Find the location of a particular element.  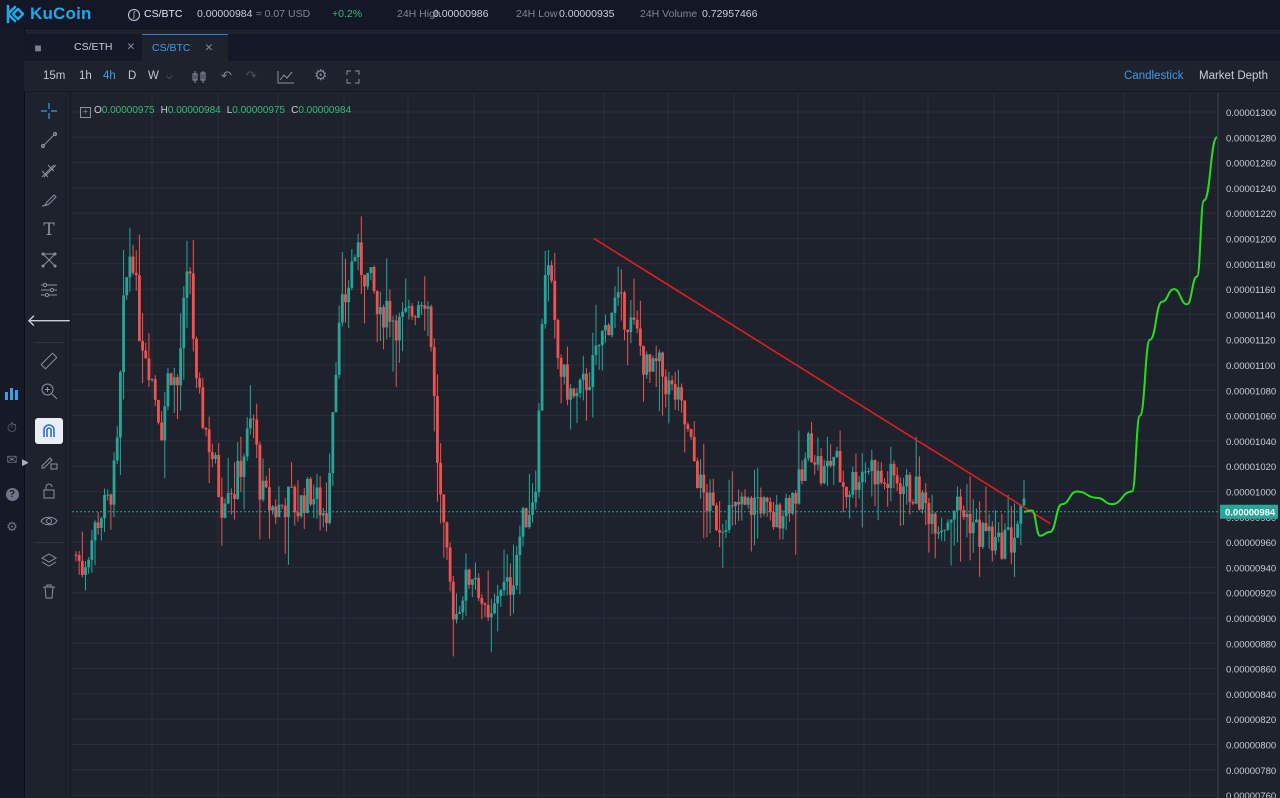

interval-15m: 15m is located at coordinates (54, 76).